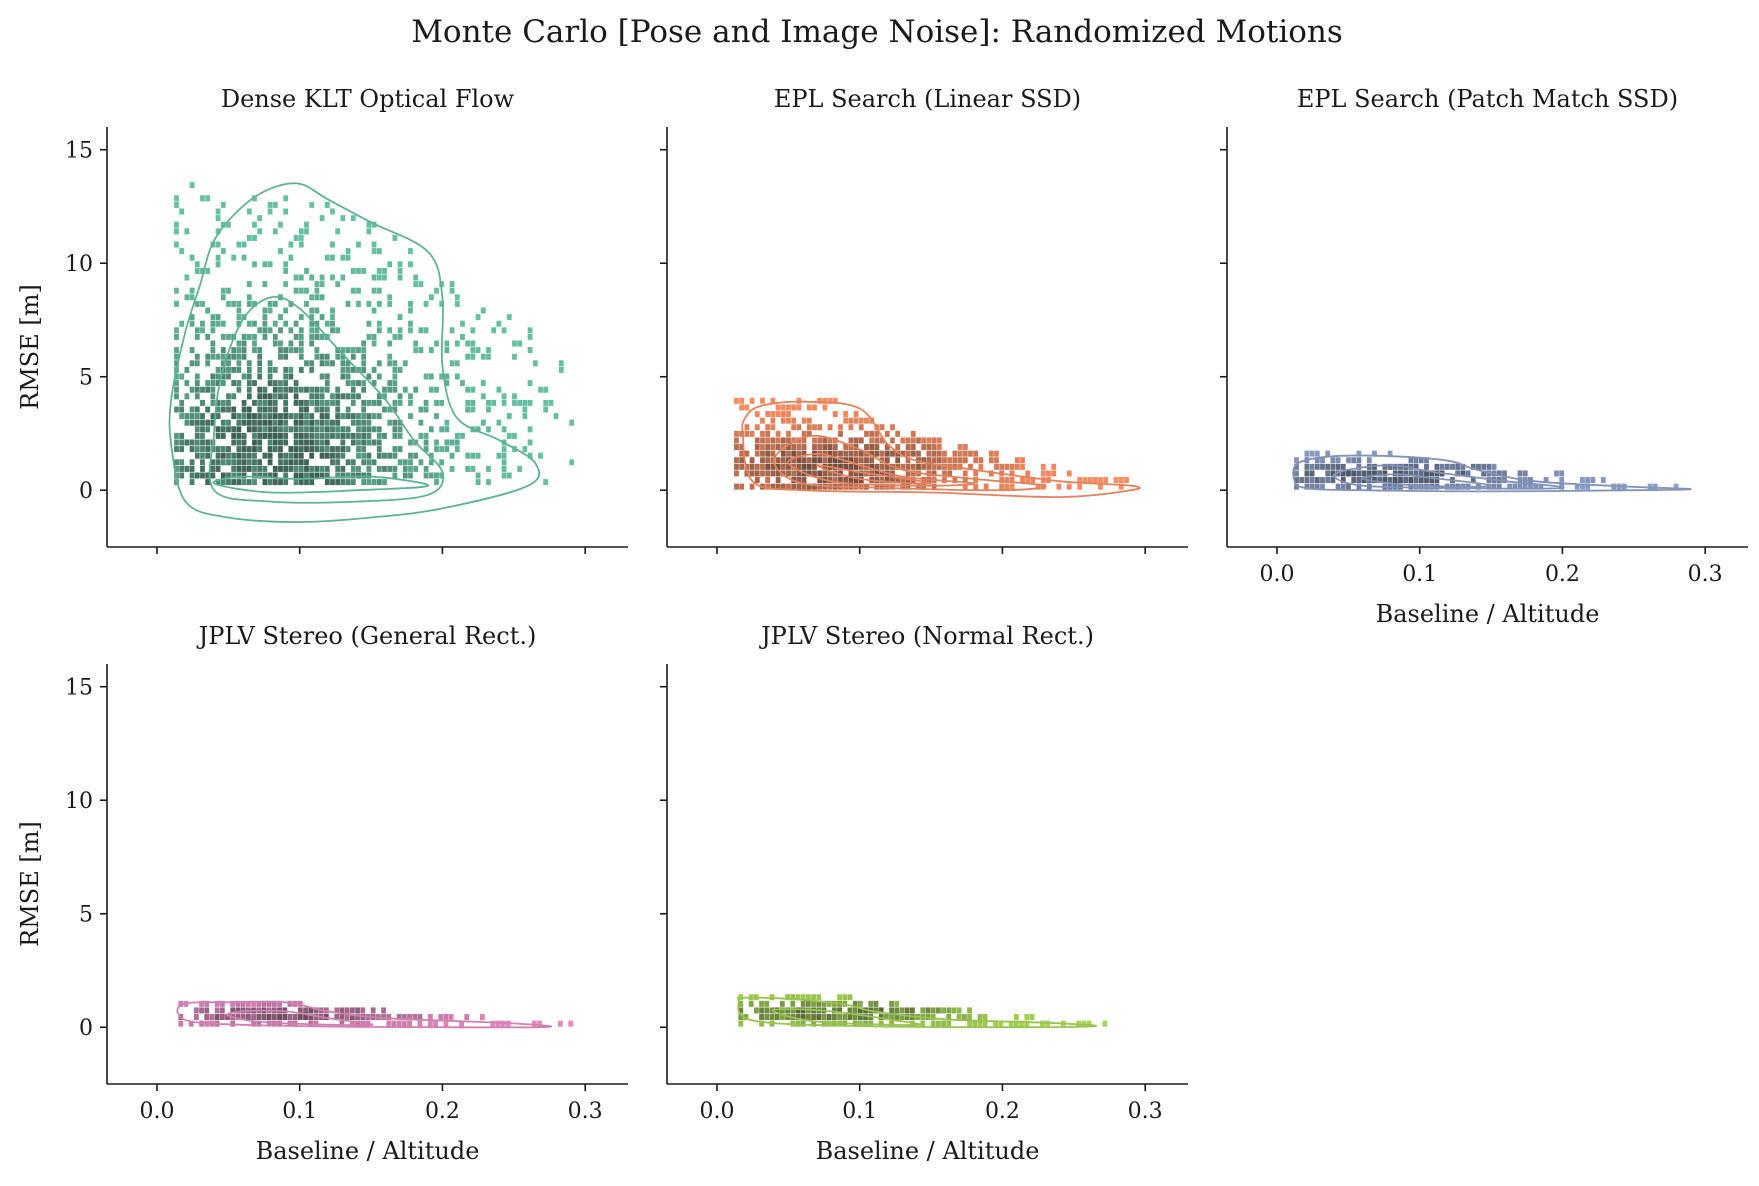 This screenshot has height=1186, width=1759. I want to click on y-tick-label: 0, so click(86, 1028).